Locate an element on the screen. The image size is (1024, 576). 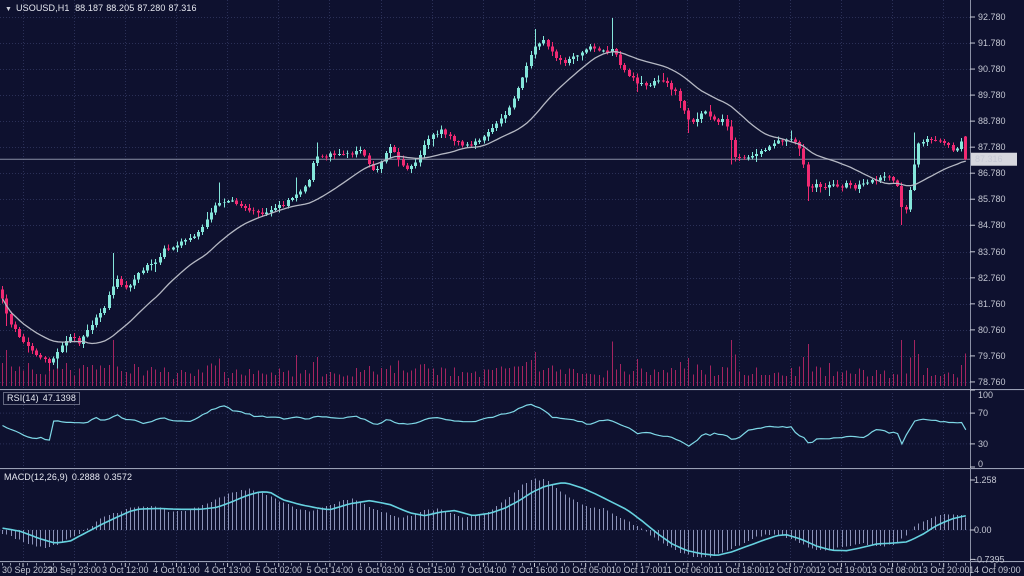
current-price-badge is located at coordinates (994, 159).